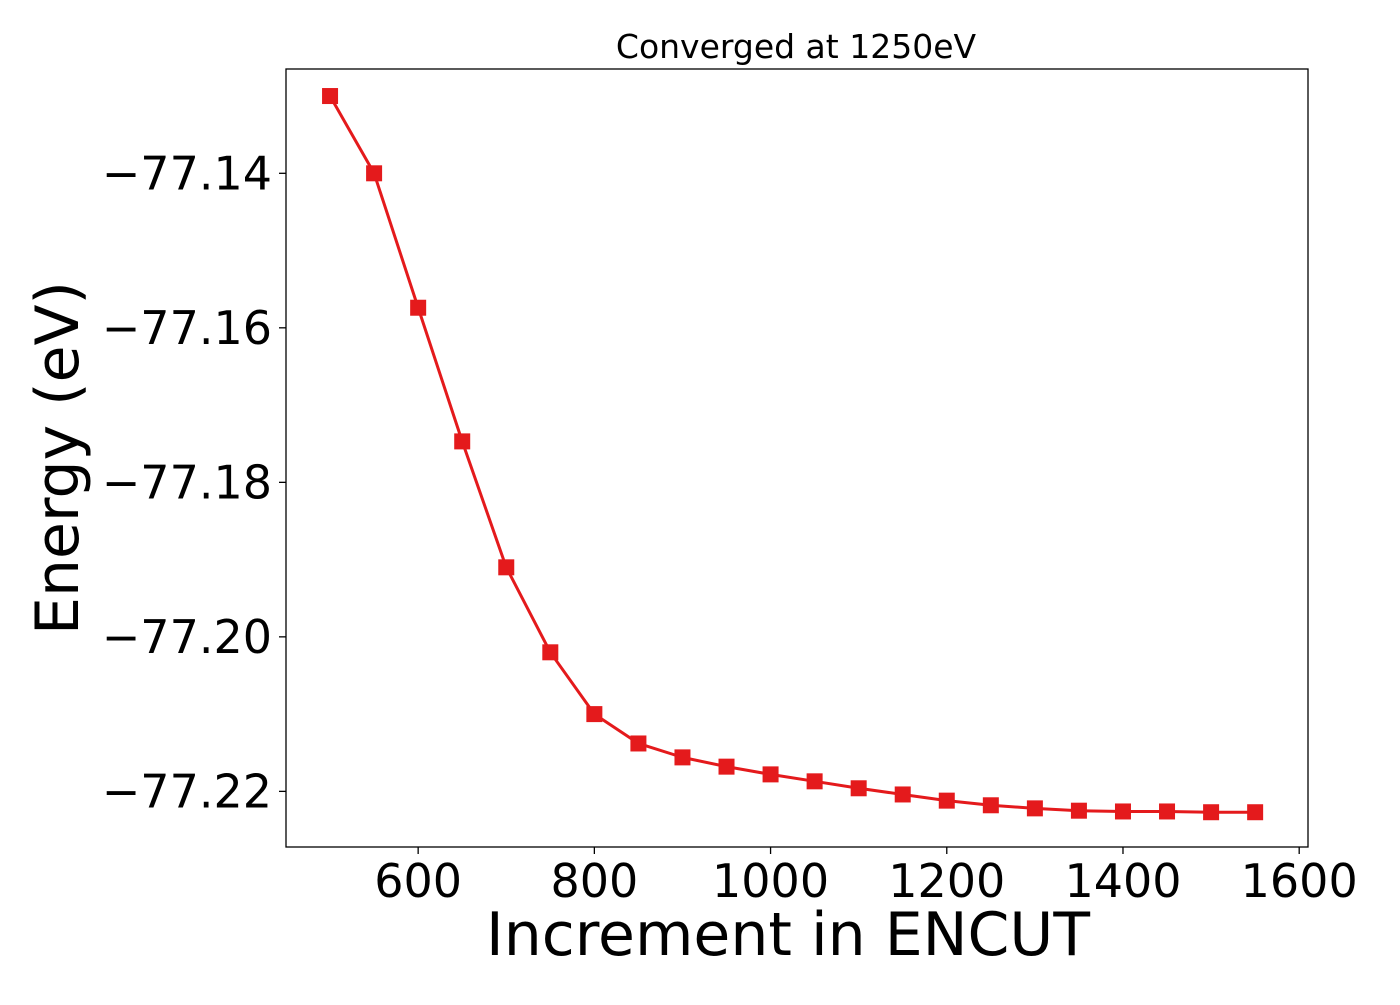  I want to click on y-axis-ticks: −77.14 −77.16 −77.18 −77.20 −77.22, so click(194, 482).